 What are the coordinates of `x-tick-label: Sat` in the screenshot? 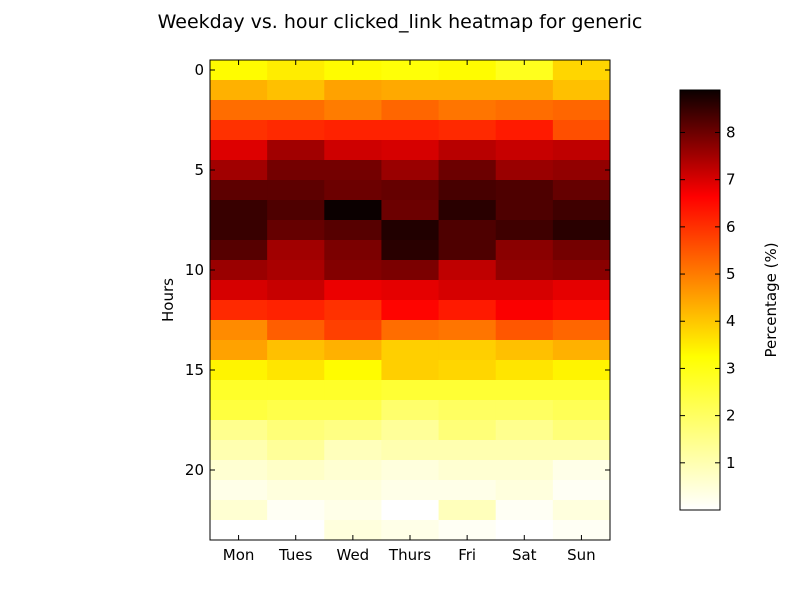 It's located at (524, 555).